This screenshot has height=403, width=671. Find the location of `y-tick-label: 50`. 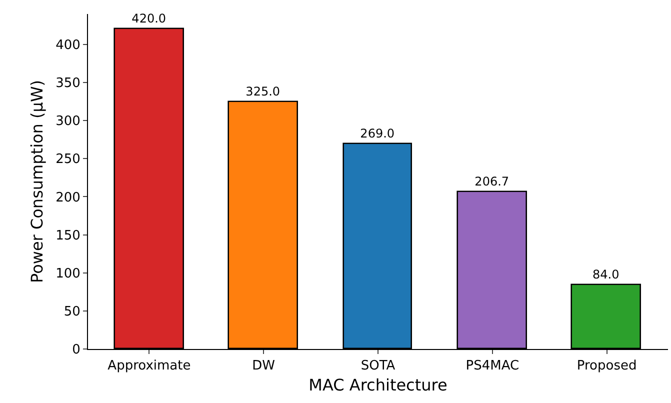

y-tick-label: 50 is located at coordinates (72, 312).